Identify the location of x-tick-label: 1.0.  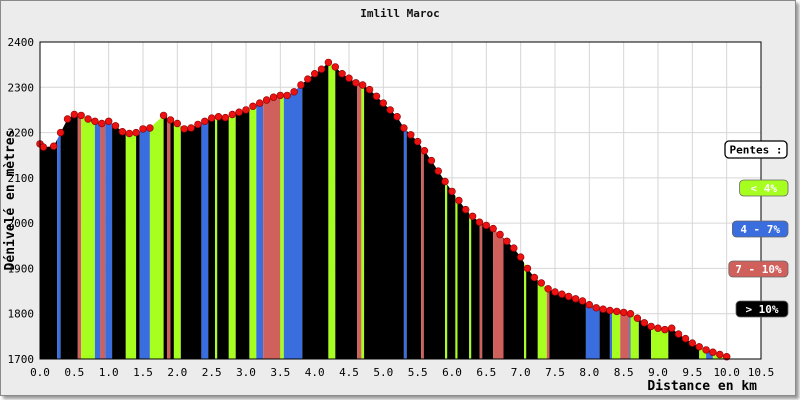
(109, 372).